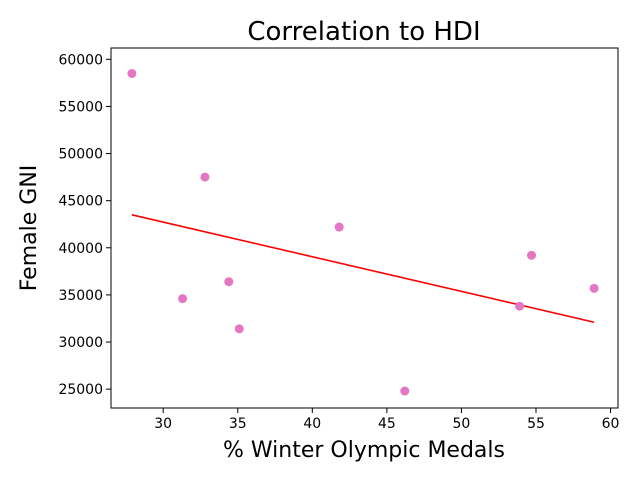  I want to click on x-tick-label: 40, so click(312, 424).